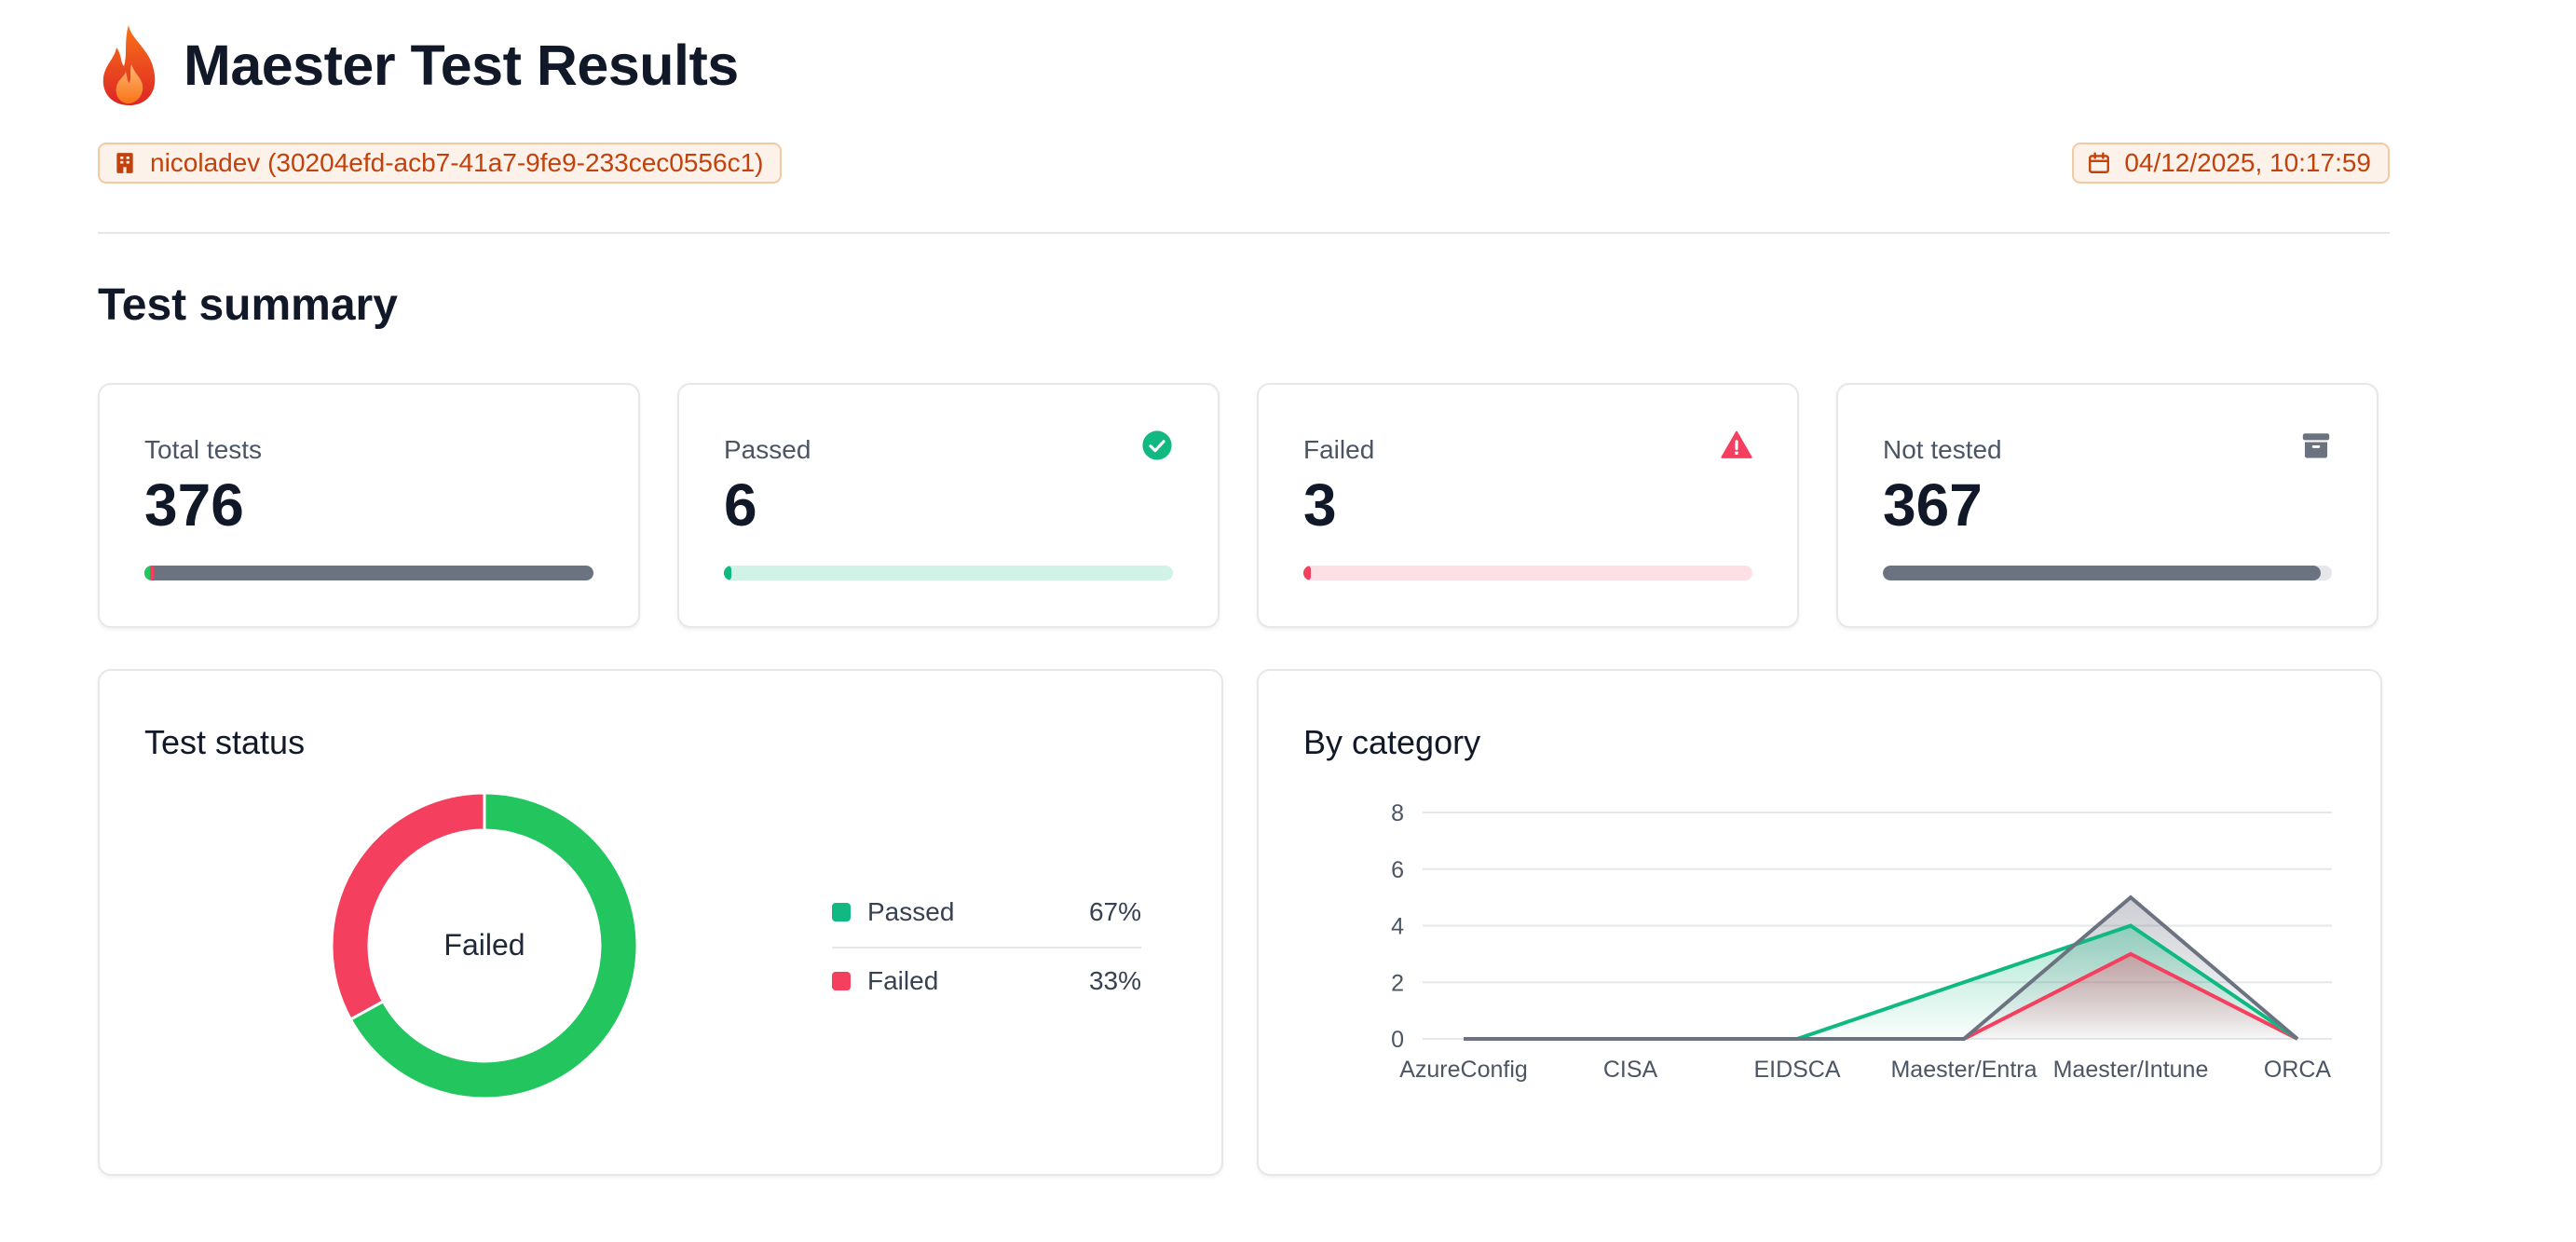 The width and height of the screenshot is (2576, 1242). Describe the element at coordinates (1397, 870) in the screenshot. I see `y-tick-label: 6` at that location.